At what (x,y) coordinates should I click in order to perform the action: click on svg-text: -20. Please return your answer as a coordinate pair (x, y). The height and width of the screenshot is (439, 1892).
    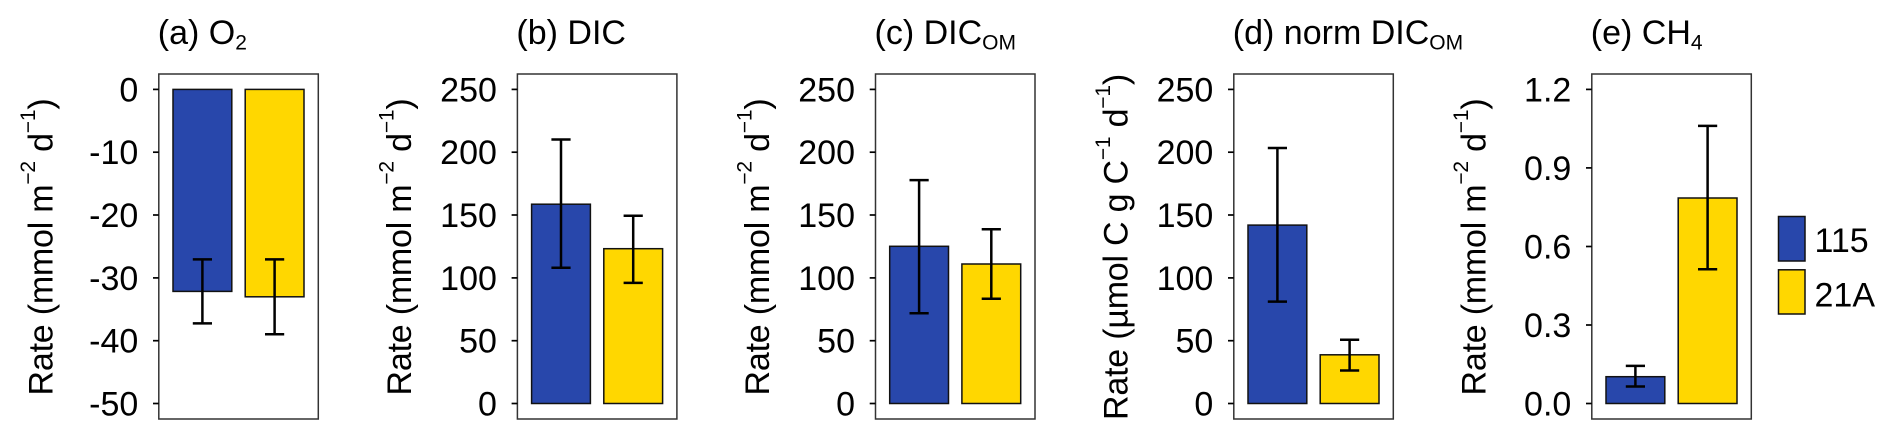
    Looking at the image, I should click on (113, 216).